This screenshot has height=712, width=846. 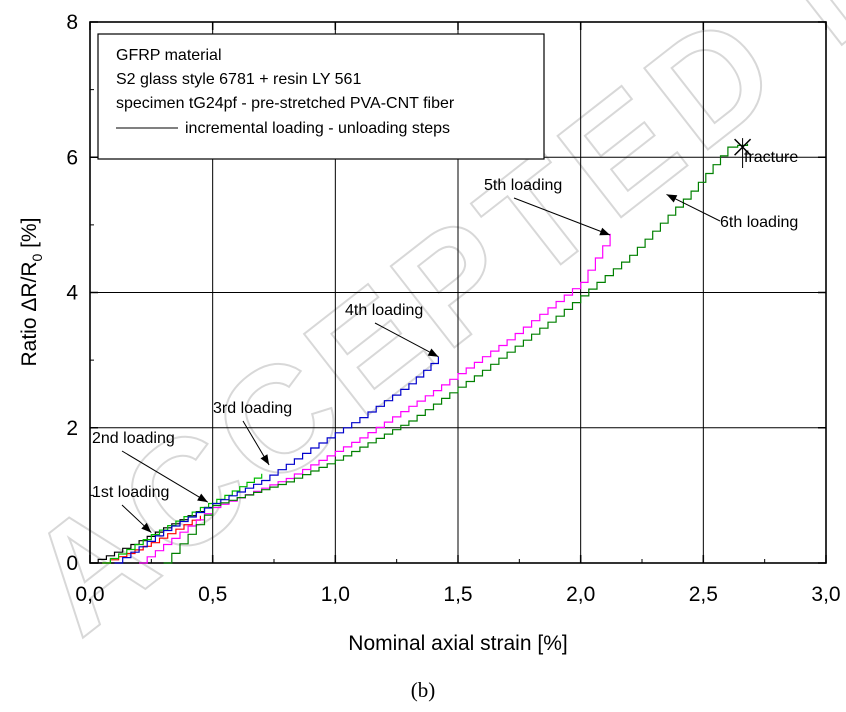 What do you see at coordinates (238, 79) in the screenshot?
I see `legend-line-2: S2 glass style 6781 + resin LY 561` at bounding box center [238, 79].